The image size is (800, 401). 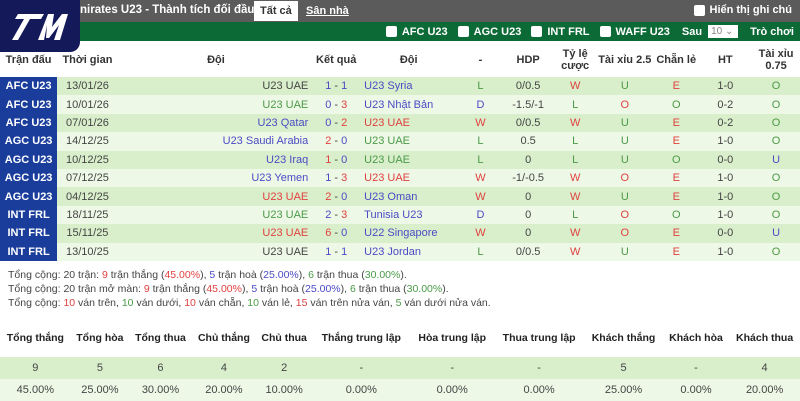 What do you see at coordinates (560, 32) in the screenshot?
I see `filter-int-frl: INT FRL` at bounding box center [560, 32].